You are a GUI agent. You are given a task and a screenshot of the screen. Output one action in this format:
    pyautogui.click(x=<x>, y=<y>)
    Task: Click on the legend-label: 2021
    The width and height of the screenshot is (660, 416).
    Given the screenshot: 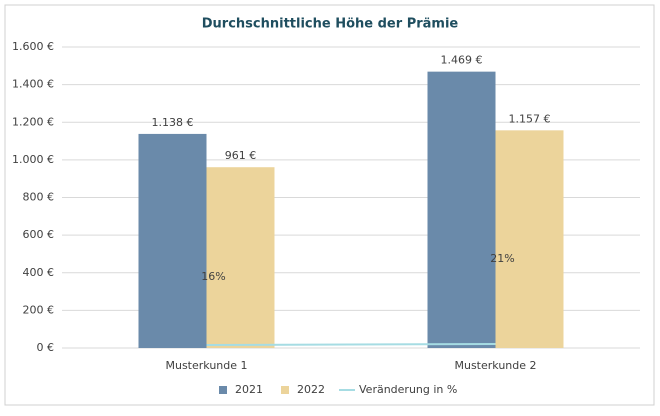 What is the action you would take?
    pyautogui.click(x=249, y=389)
    